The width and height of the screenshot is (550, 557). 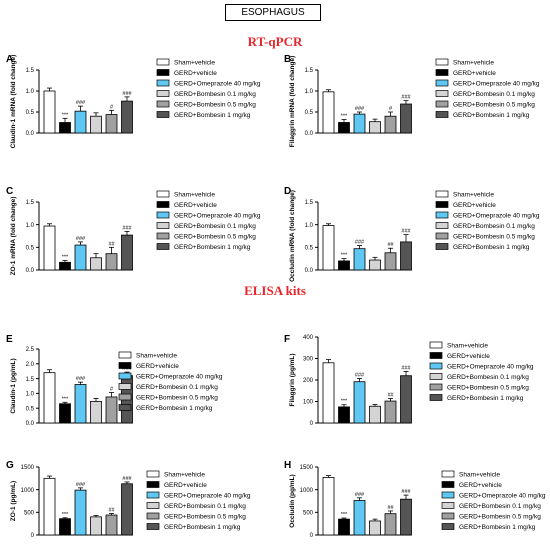 What do you see at coordinates (185, 485) in the screenshot?
I see `panel-g-legend-label: GERD+vehicle` at bounding box center [185, 485].